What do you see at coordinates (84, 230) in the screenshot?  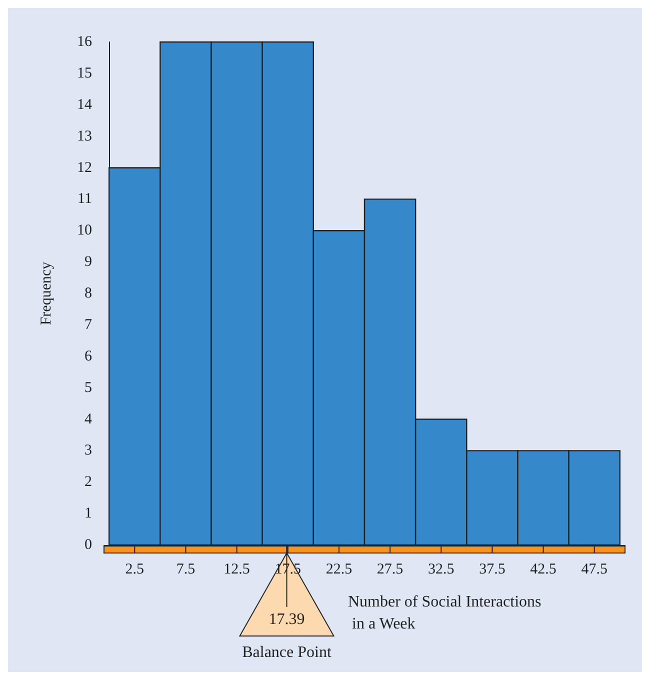 I see `y-tick-label: 10` at bounding box center [84, 230].